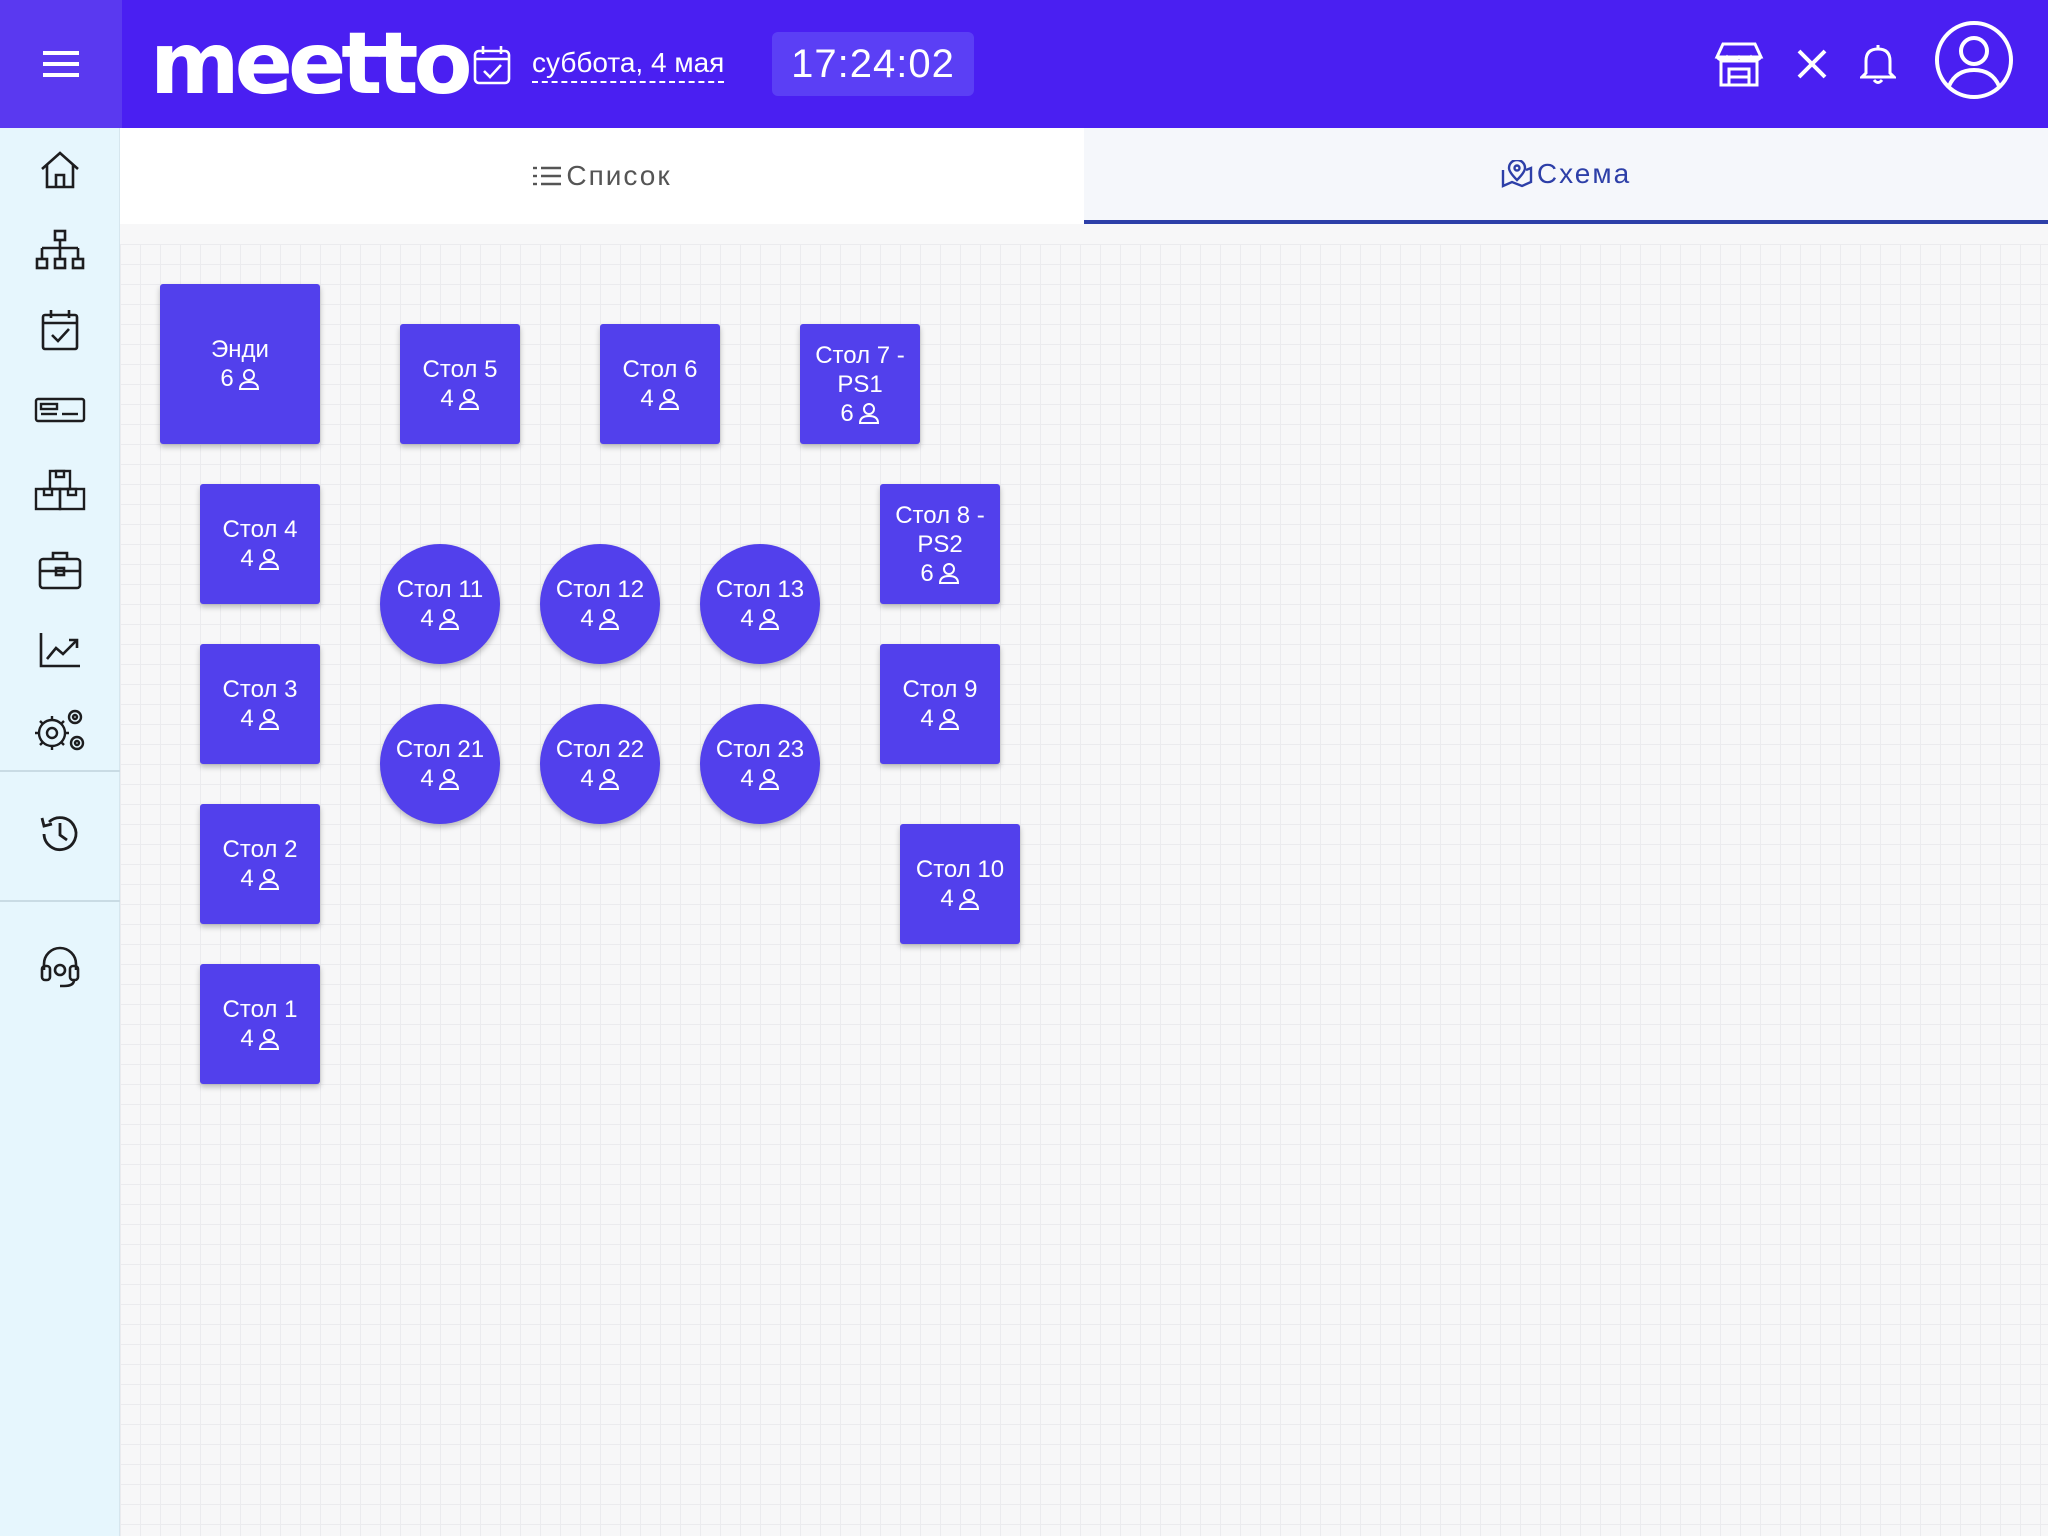  I want to click on tab-list-label: Список, so click(618, 176).